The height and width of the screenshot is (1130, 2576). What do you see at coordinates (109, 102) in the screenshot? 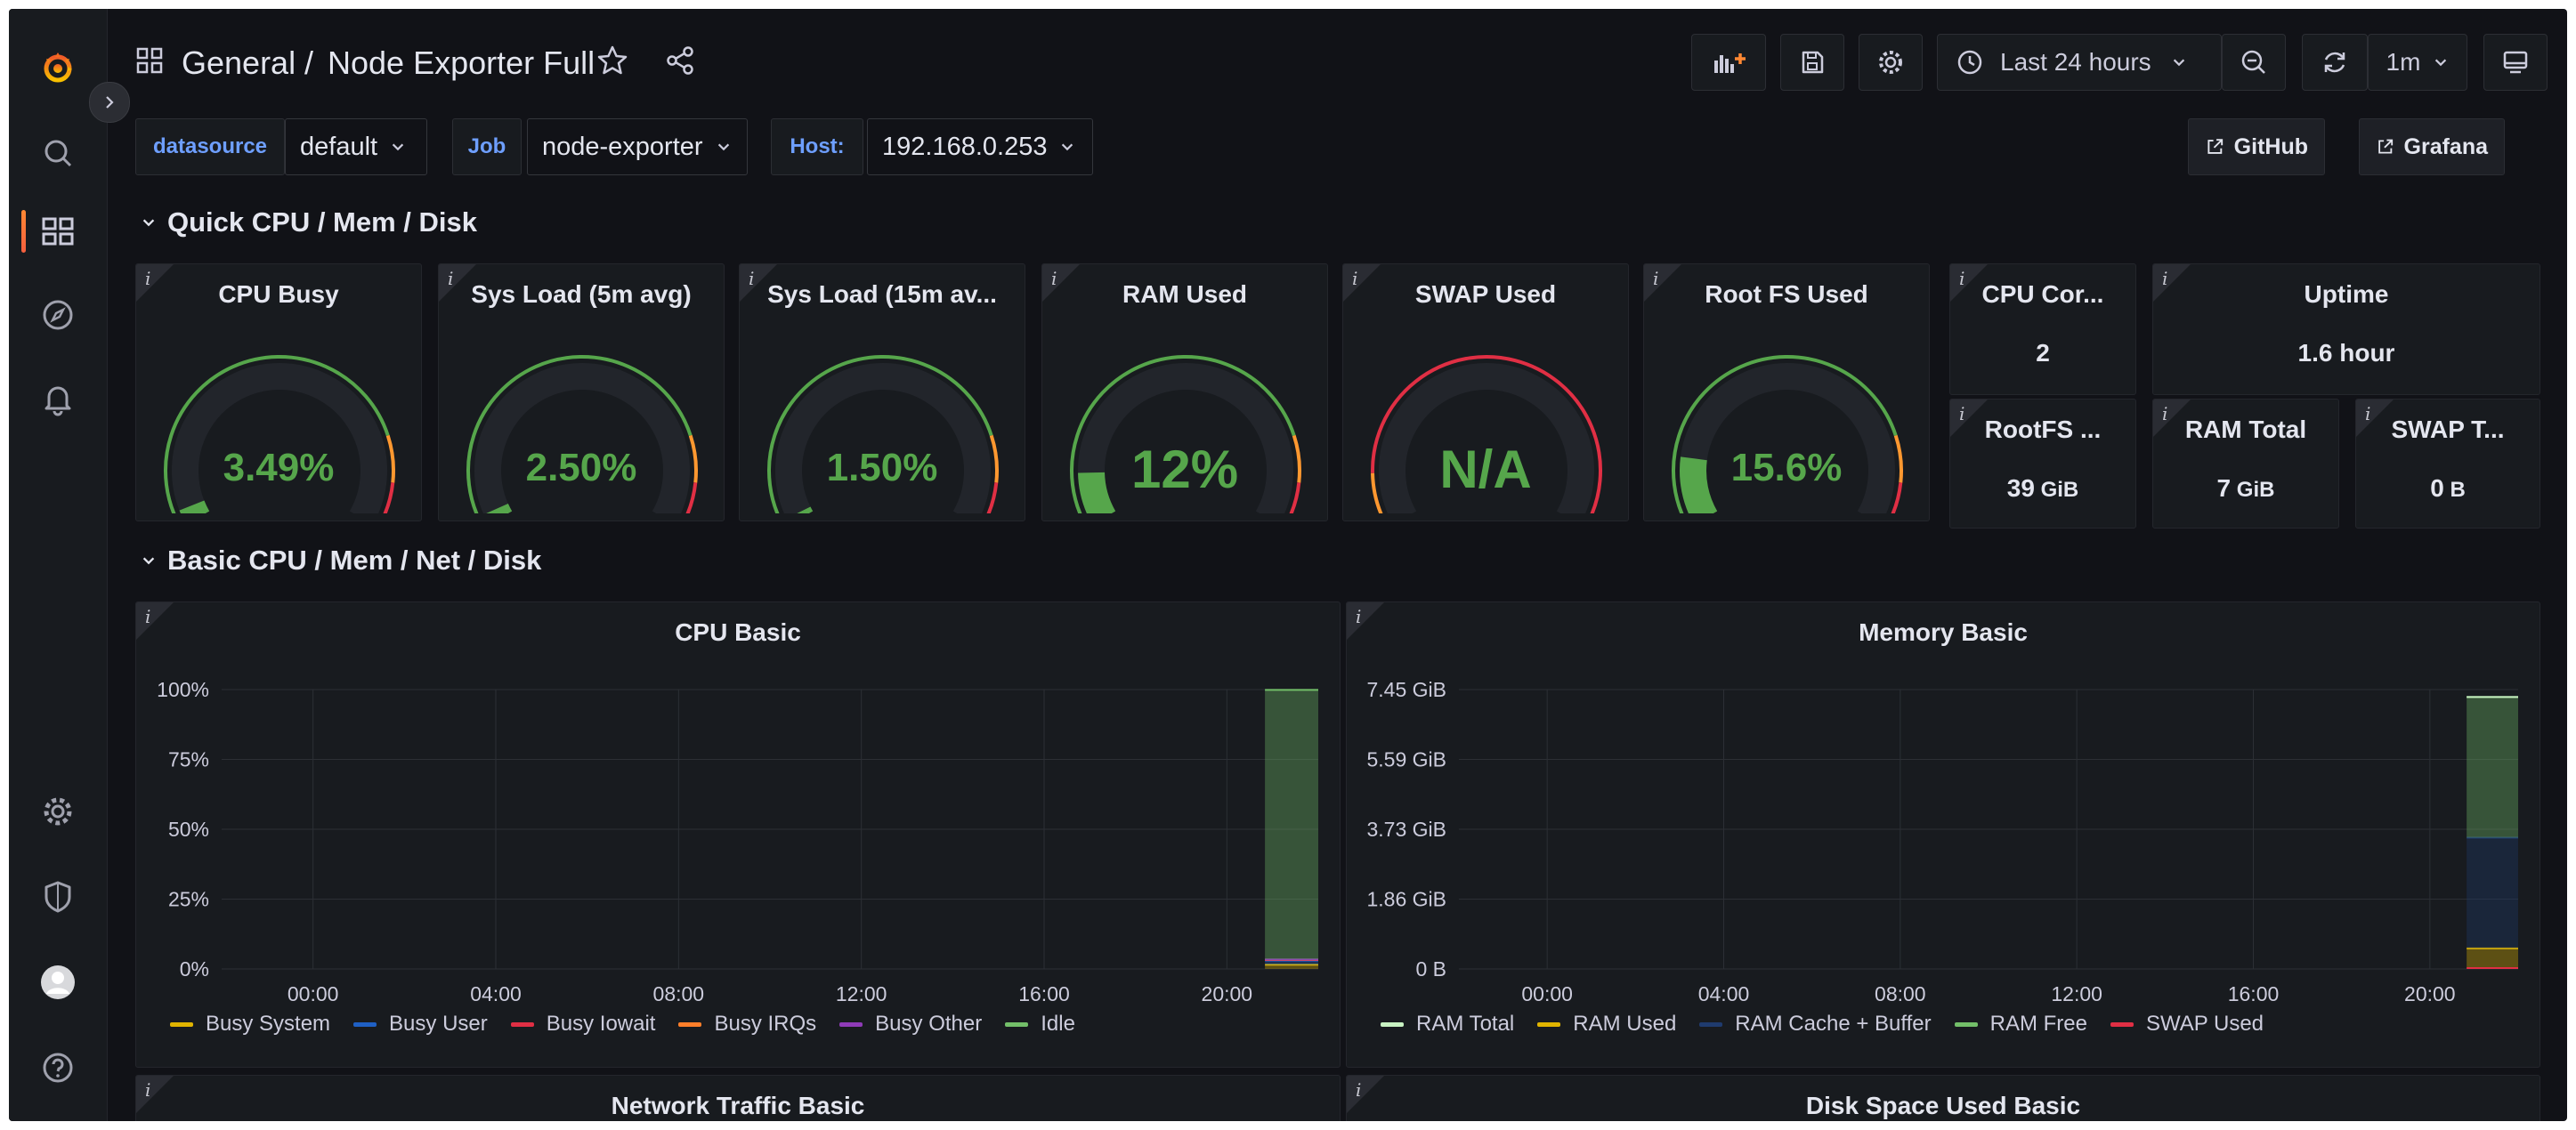
I see `expand-menu-button` at bounding box center [109, 102].